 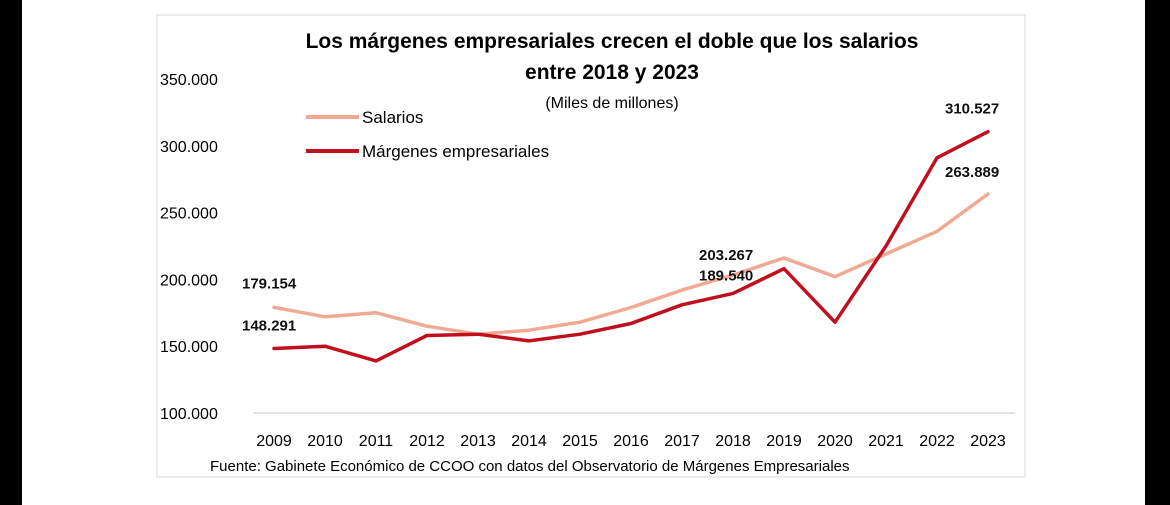 I want to click on y-tick-label: 300.000, so click(x=189, y=147).